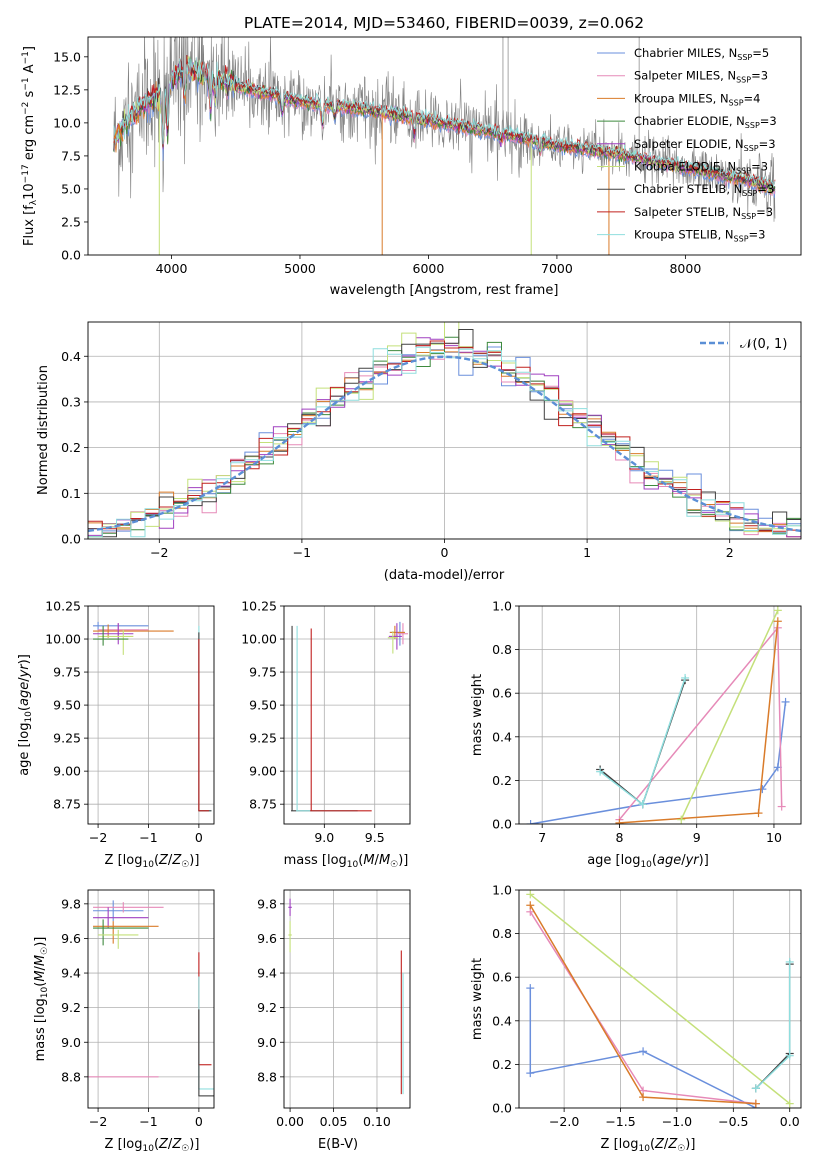  I want to click on x-tick-label: 6000, so click(429, 268).